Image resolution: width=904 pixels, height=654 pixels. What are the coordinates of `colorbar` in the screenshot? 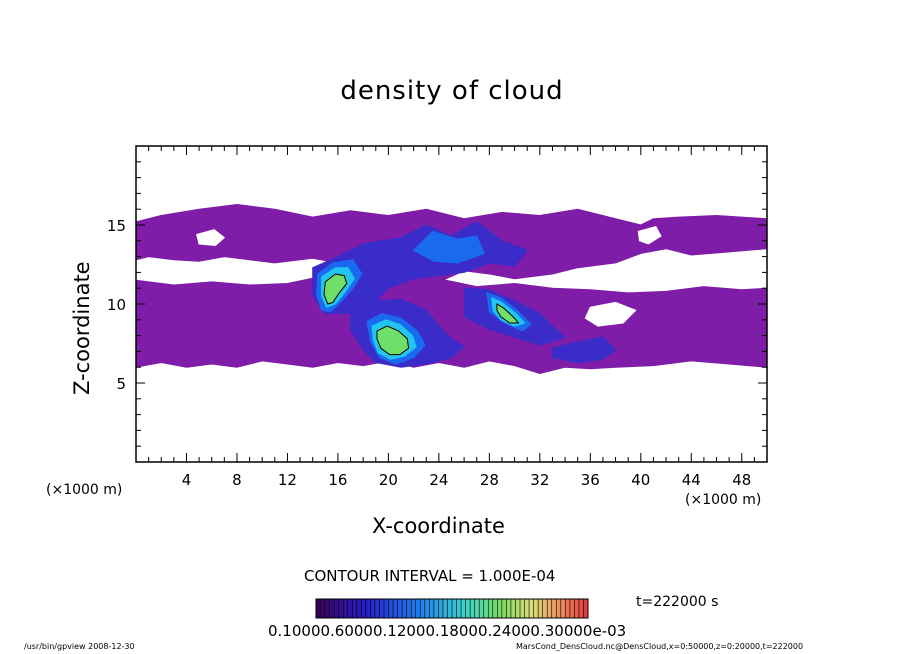 It's located at (452, 608).